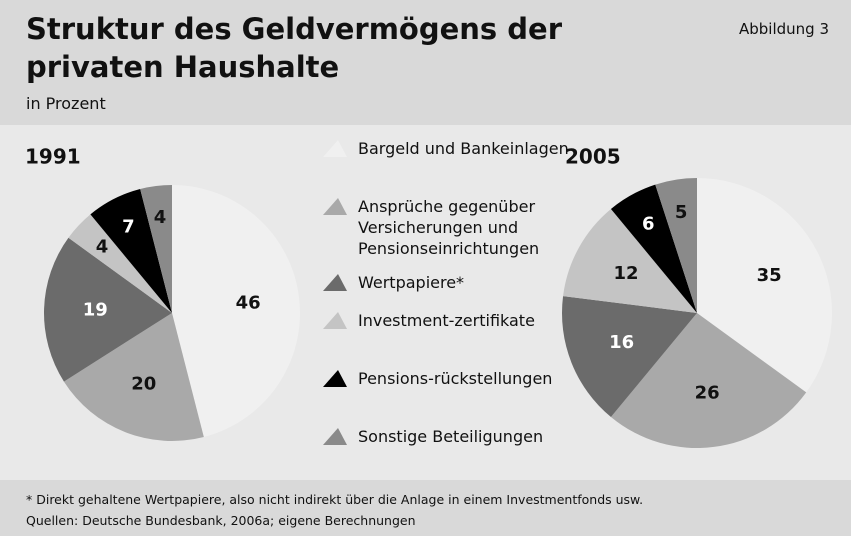 The width and height of the screenshot is (851, 536). What do you see at coordinates (143, 383) in the screenshot?
I see `data-label: 20` at bounding box center [143, 383].